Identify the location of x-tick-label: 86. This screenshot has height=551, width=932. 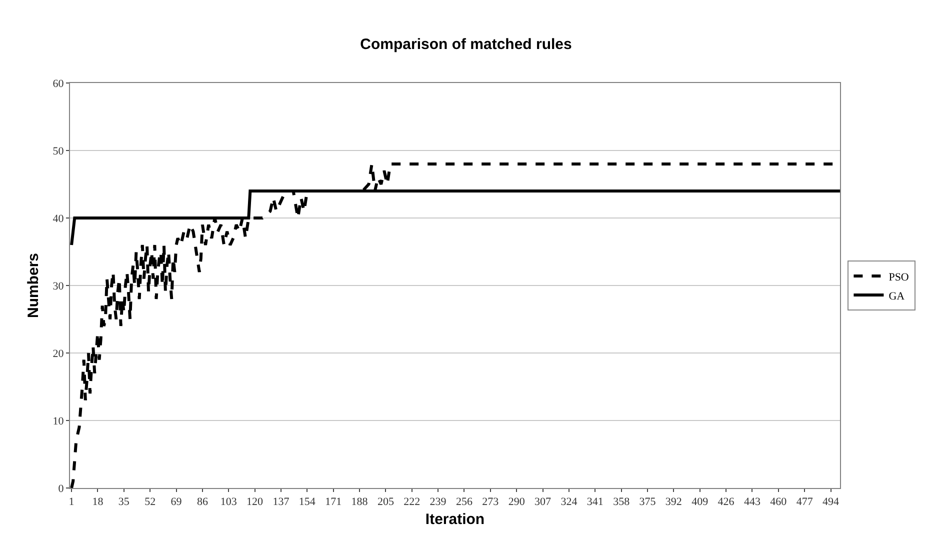
(202, 502).